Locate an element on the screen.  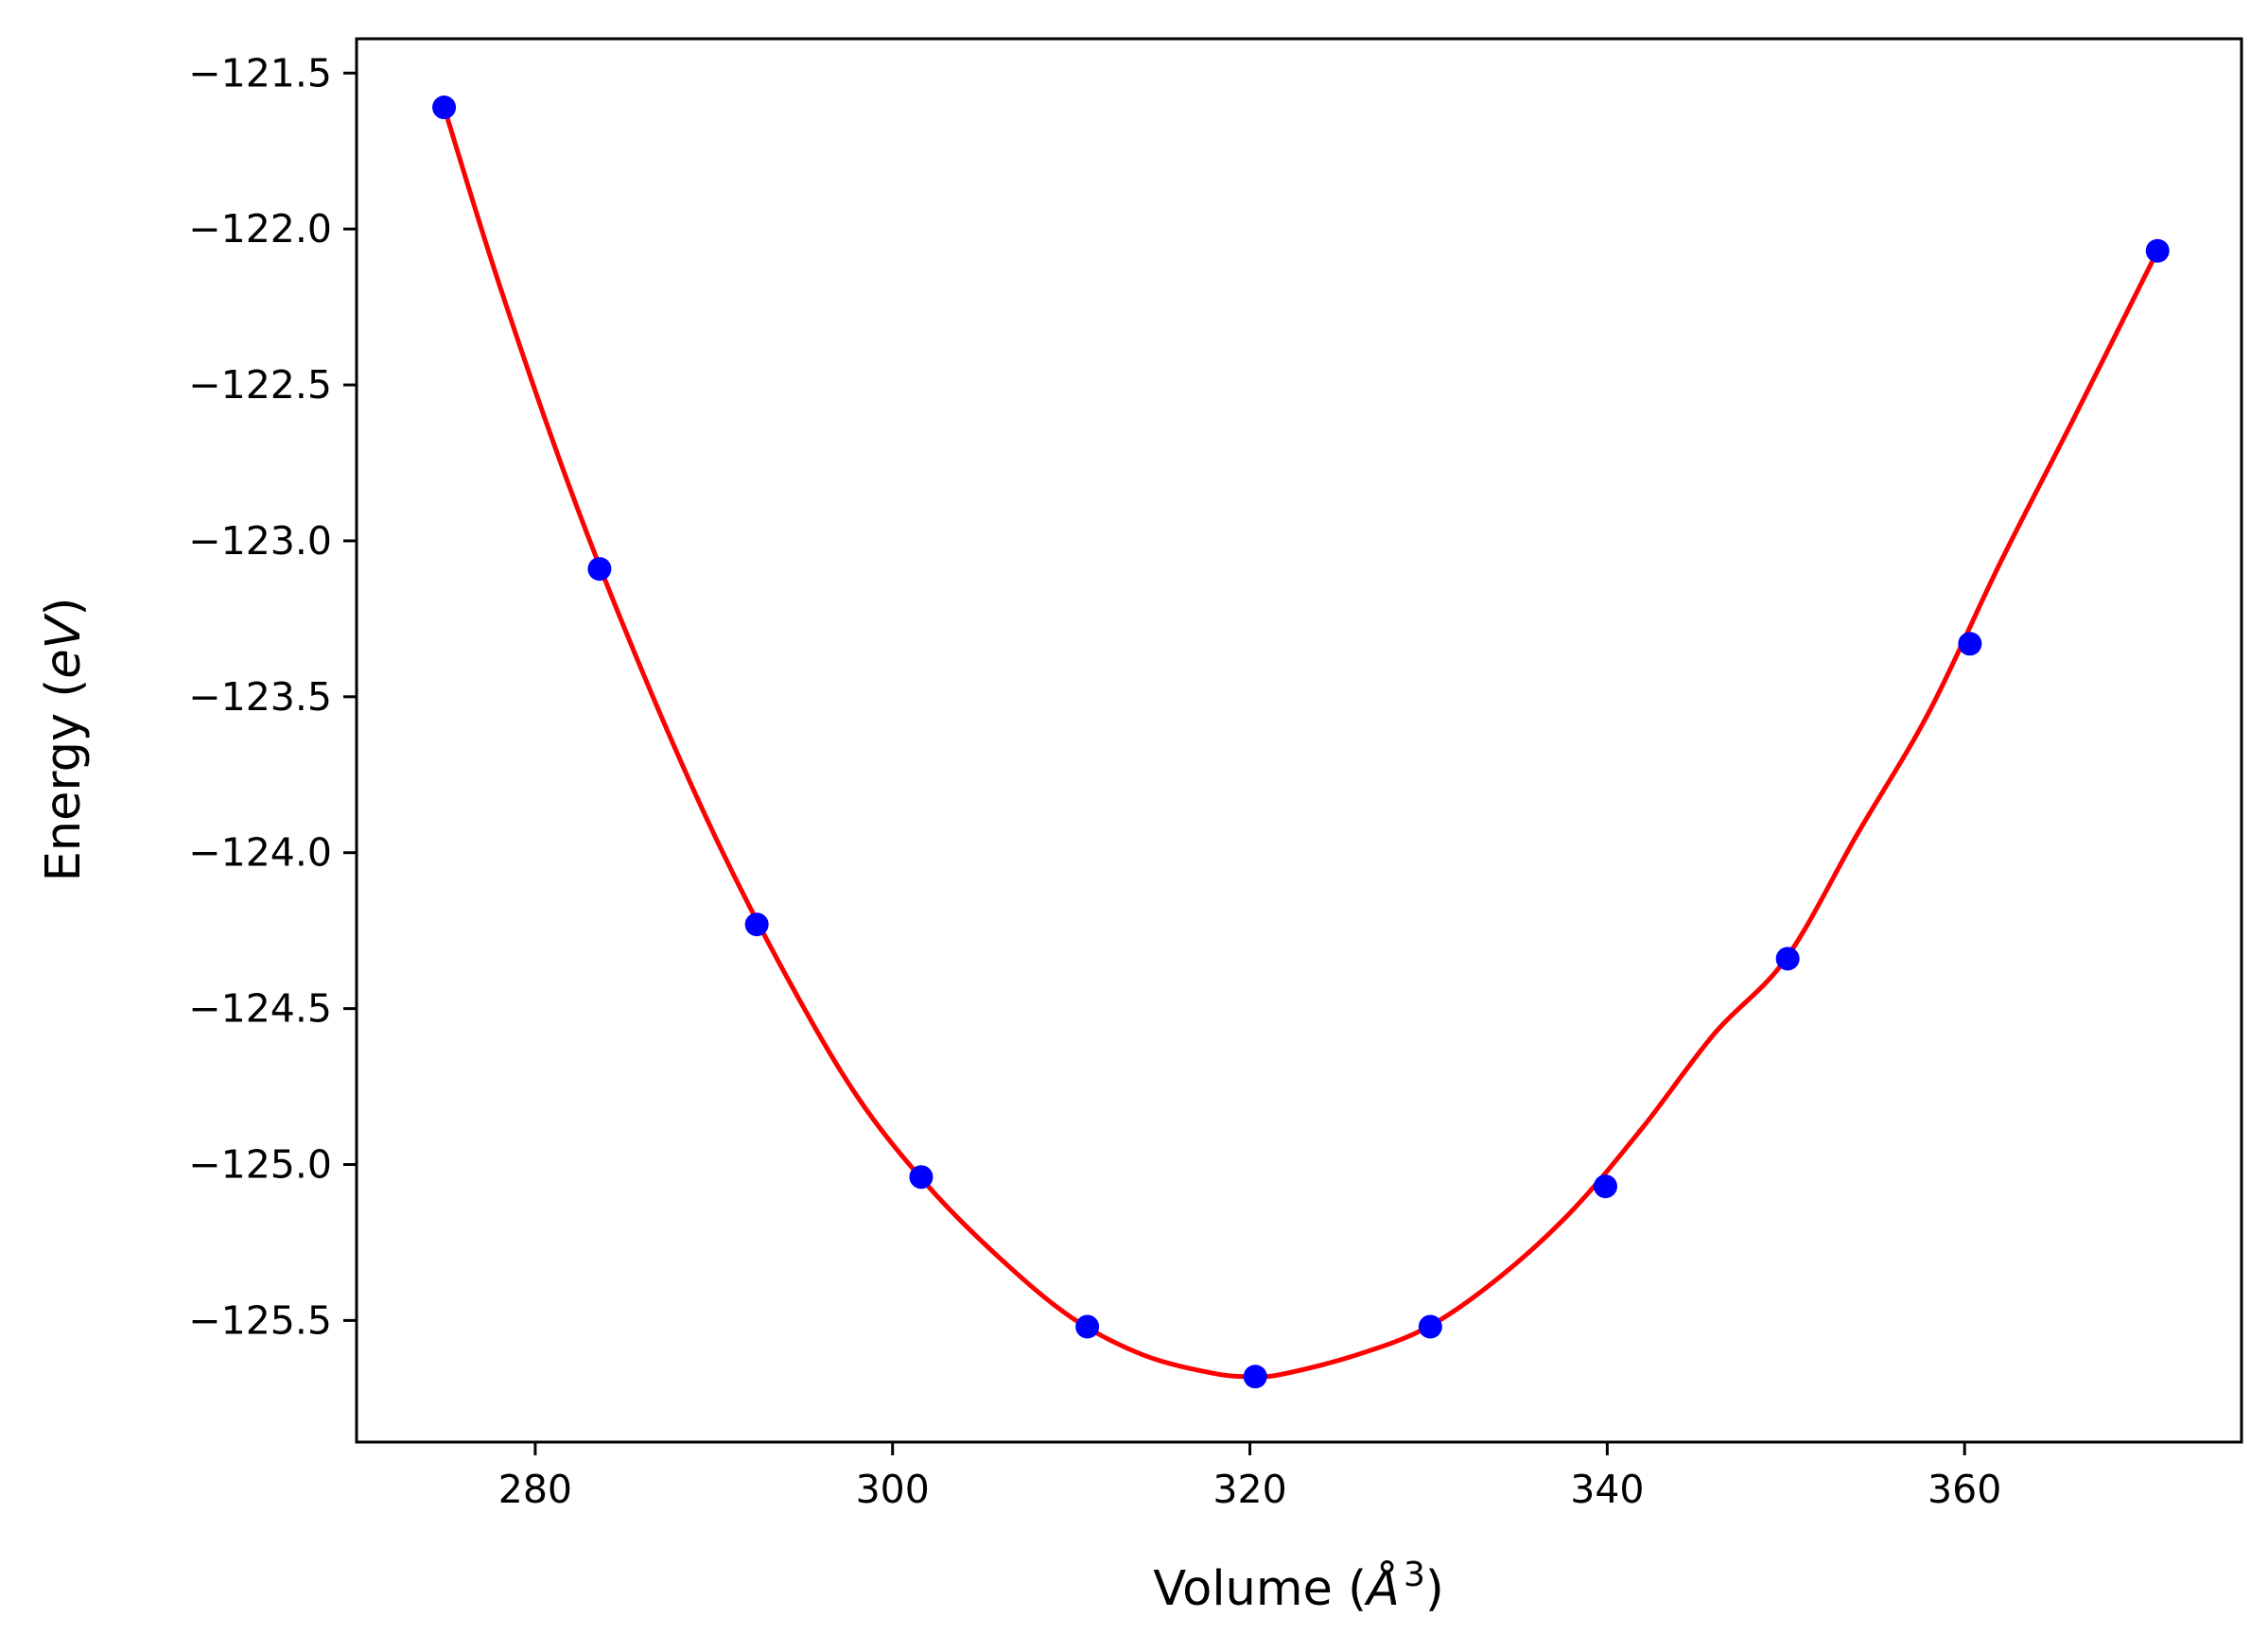
x-tick-label: 300 is located at coordinates (893, 1490).